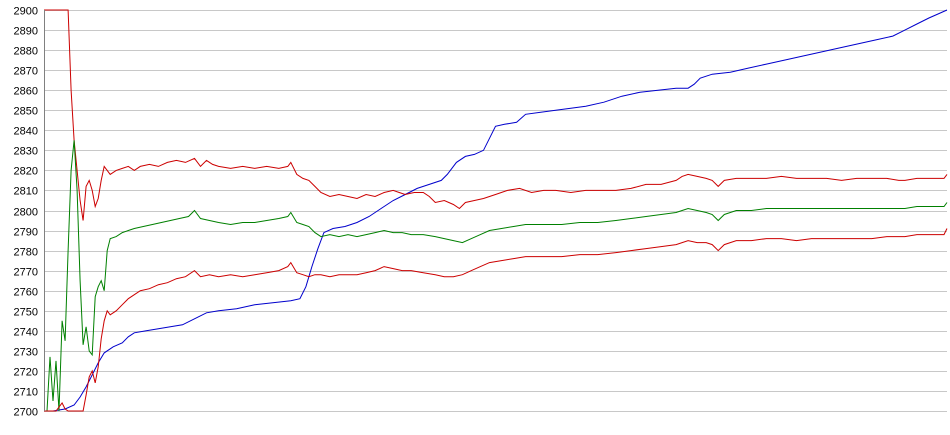 This screenshot has height=435, width=950. Describe the element at coordinates (26, 112) in the screenshot. I see `y-tick-label: 2850` at that location.